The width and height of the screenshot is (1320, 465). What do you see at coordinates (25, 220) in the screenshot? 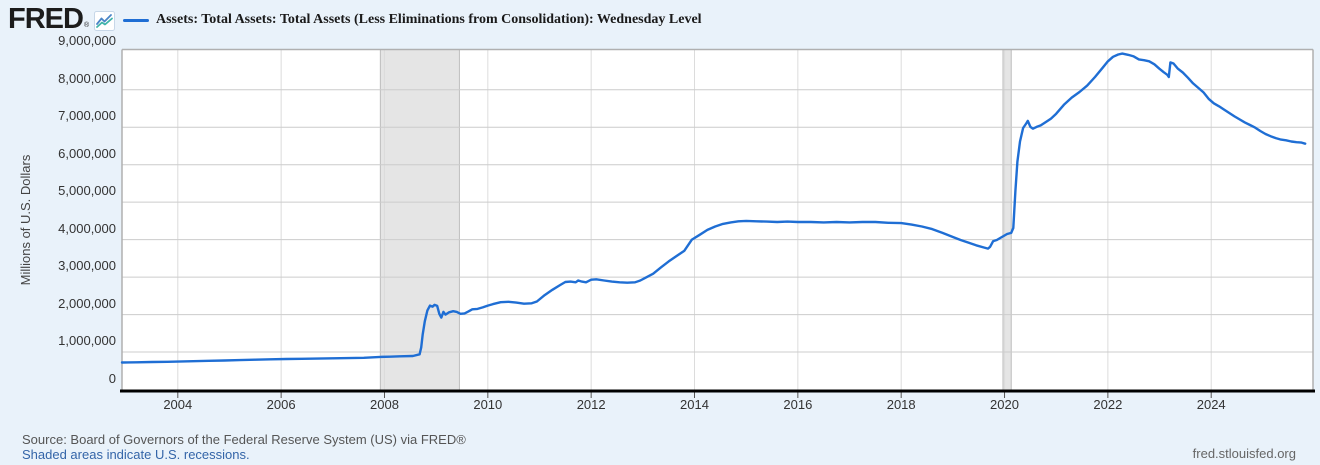
I see `y-axis-title: Millions of U.S. Dollars` at bounding box center [25, 220].